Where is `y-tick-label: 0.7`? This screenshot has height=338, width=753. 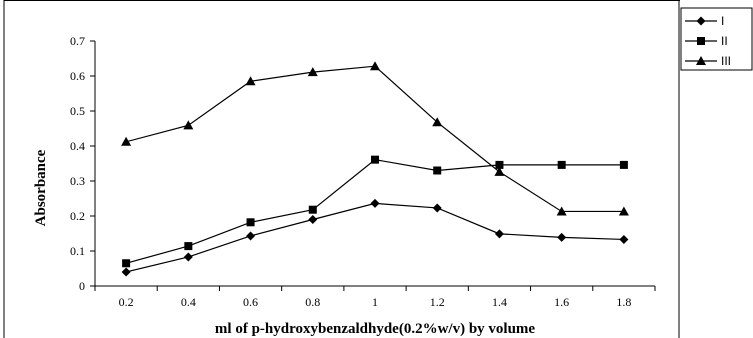 y-tick-label: 0.7 is located at coordinates (77, 41).